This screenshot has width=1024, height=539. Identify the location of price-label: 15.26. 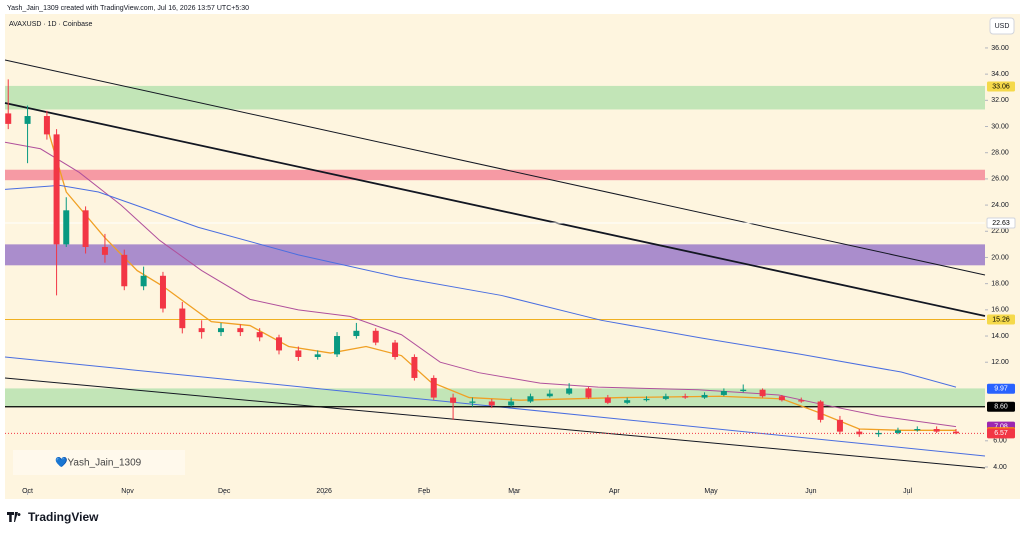
(1001, 319).